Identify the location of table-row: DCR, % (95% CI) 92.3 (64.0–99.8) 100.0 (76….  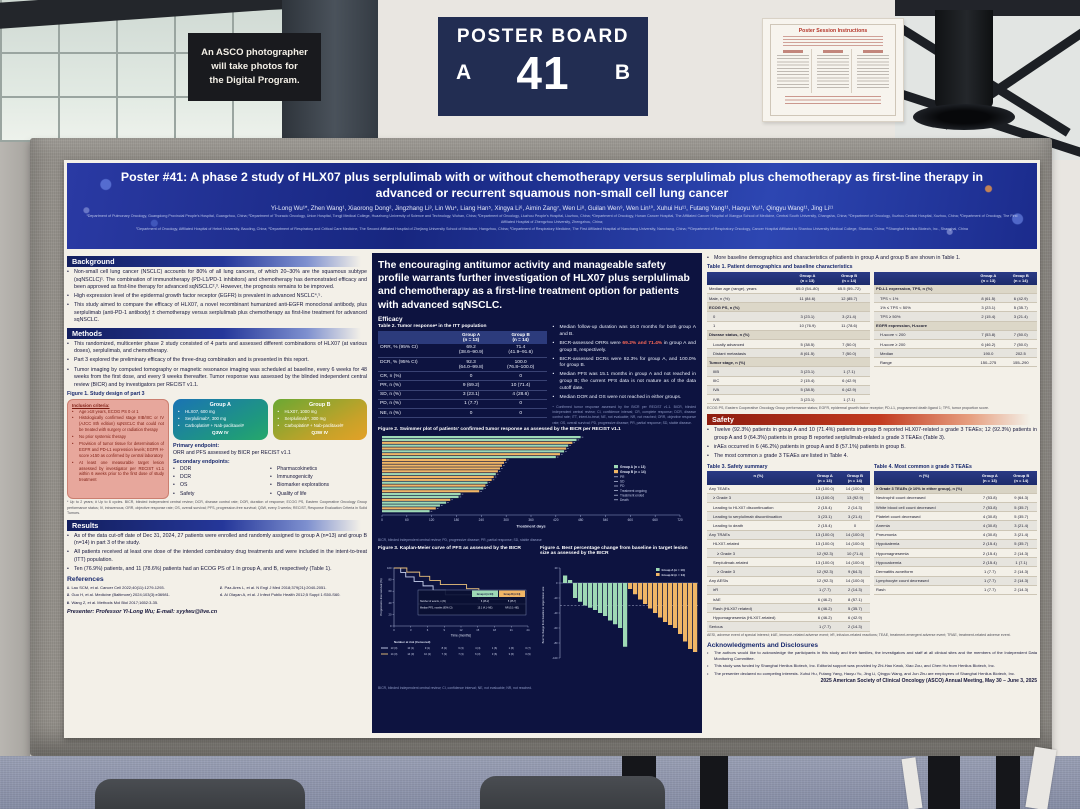
(462, 365).